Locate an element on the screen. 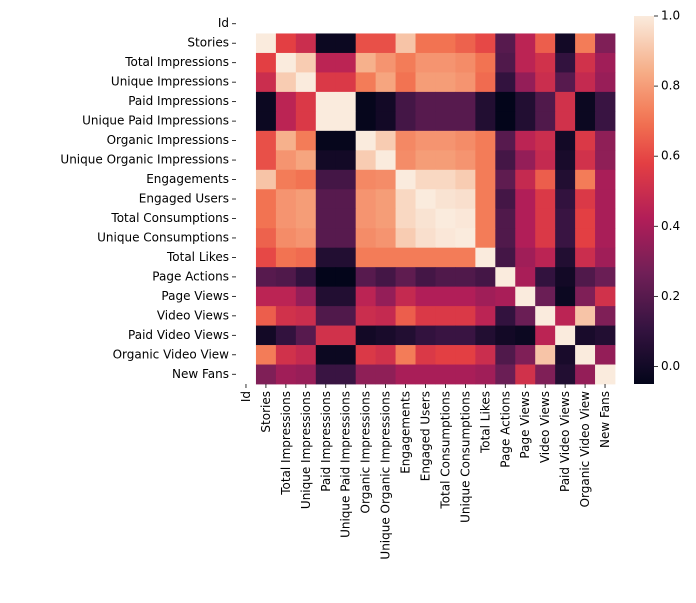 This screenshot has width=696, height=603. y-tick-label: Organic Video View is located at coordinates (171, 354).